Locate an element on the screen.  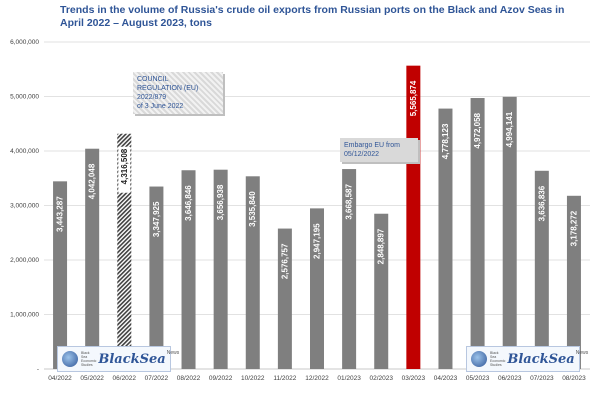
bar-01/2023 is located at coordinates (349, 269).